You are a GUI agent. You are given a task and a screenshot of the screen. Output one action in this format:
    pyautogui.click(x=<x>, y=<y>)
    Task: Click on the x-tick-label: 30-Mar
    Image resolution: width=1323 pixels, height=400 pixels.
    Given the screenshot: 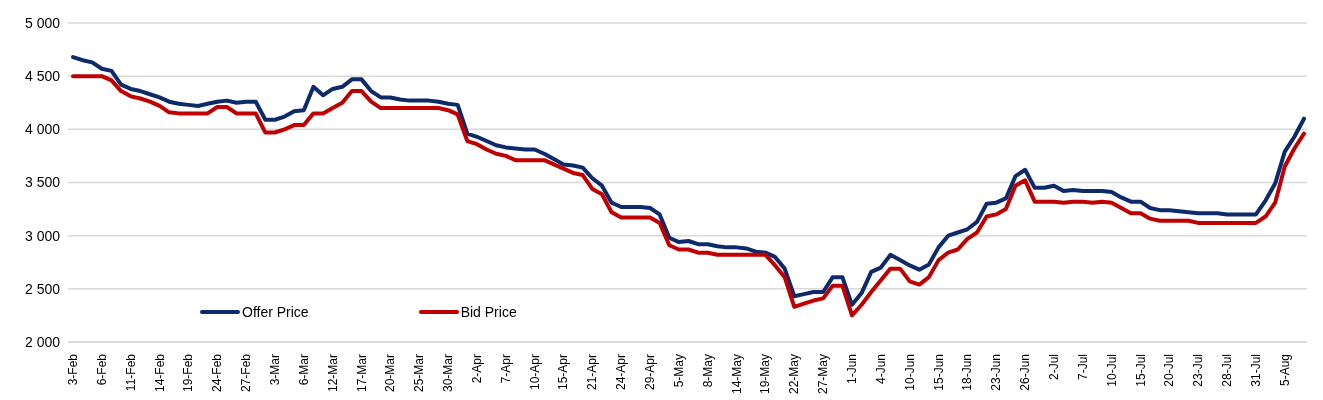 What is the action you would take?
    pyautogui.click(x=448, y=373)
    